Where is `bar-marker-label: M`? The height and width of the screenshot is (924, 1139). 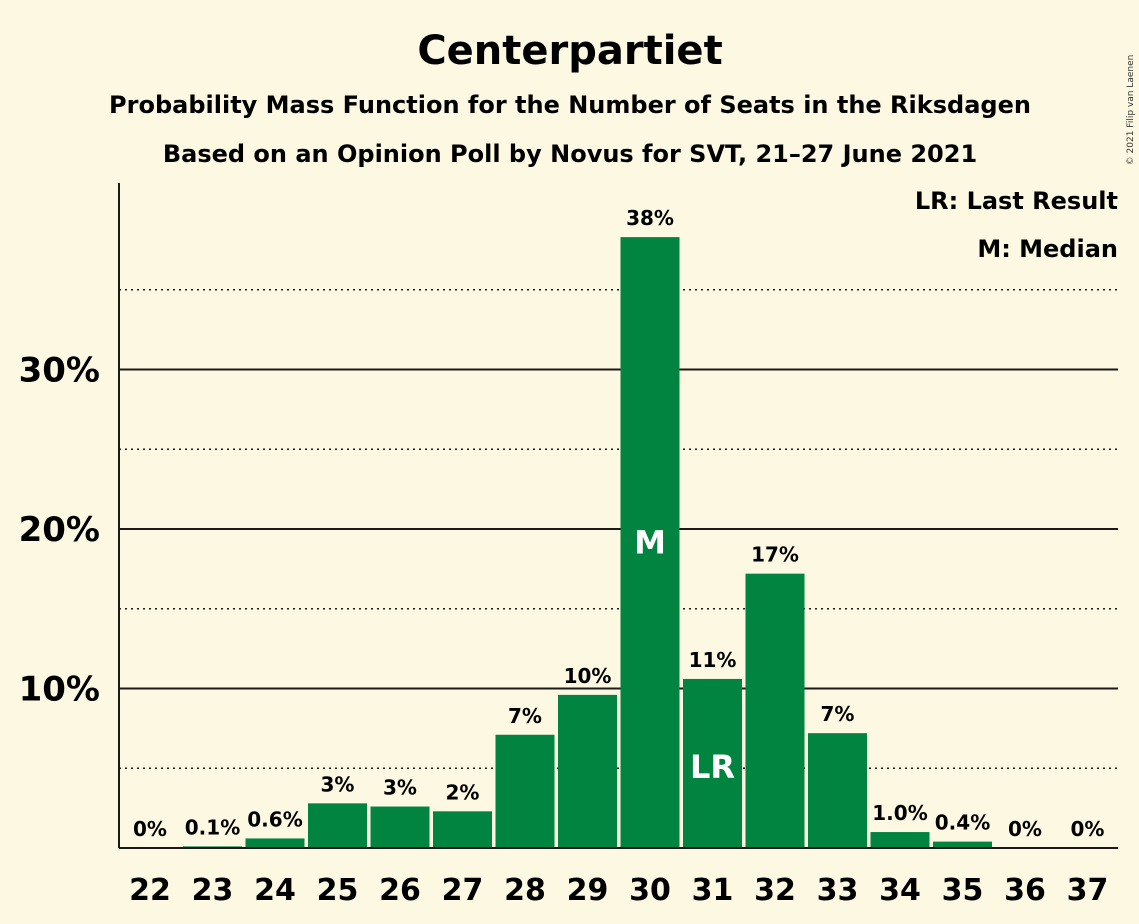 bar-marker-label: M is located at coordinates (650, 543).